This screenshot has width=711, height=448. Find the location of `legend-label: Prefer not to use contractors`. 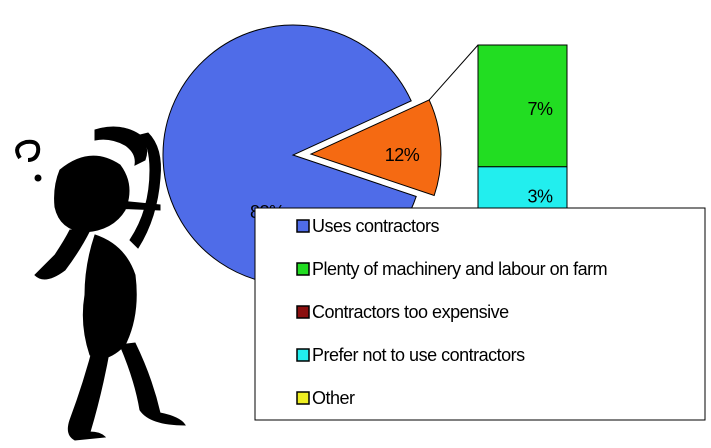

legend-label: Prefer not to use contractors is located at coordinates (418, 355).